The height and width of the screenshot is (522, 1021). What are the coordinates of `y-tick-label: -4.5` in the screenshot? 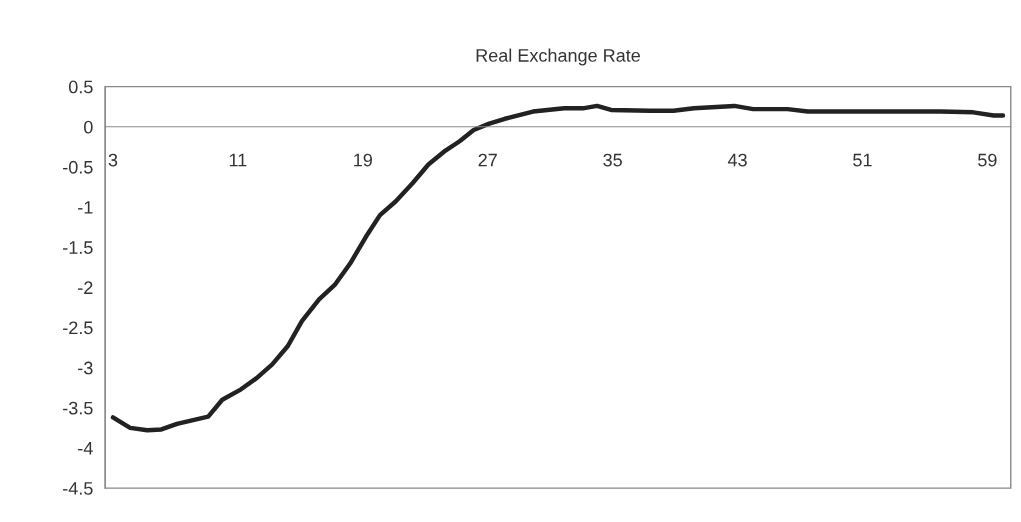 It's located at (78, 488).